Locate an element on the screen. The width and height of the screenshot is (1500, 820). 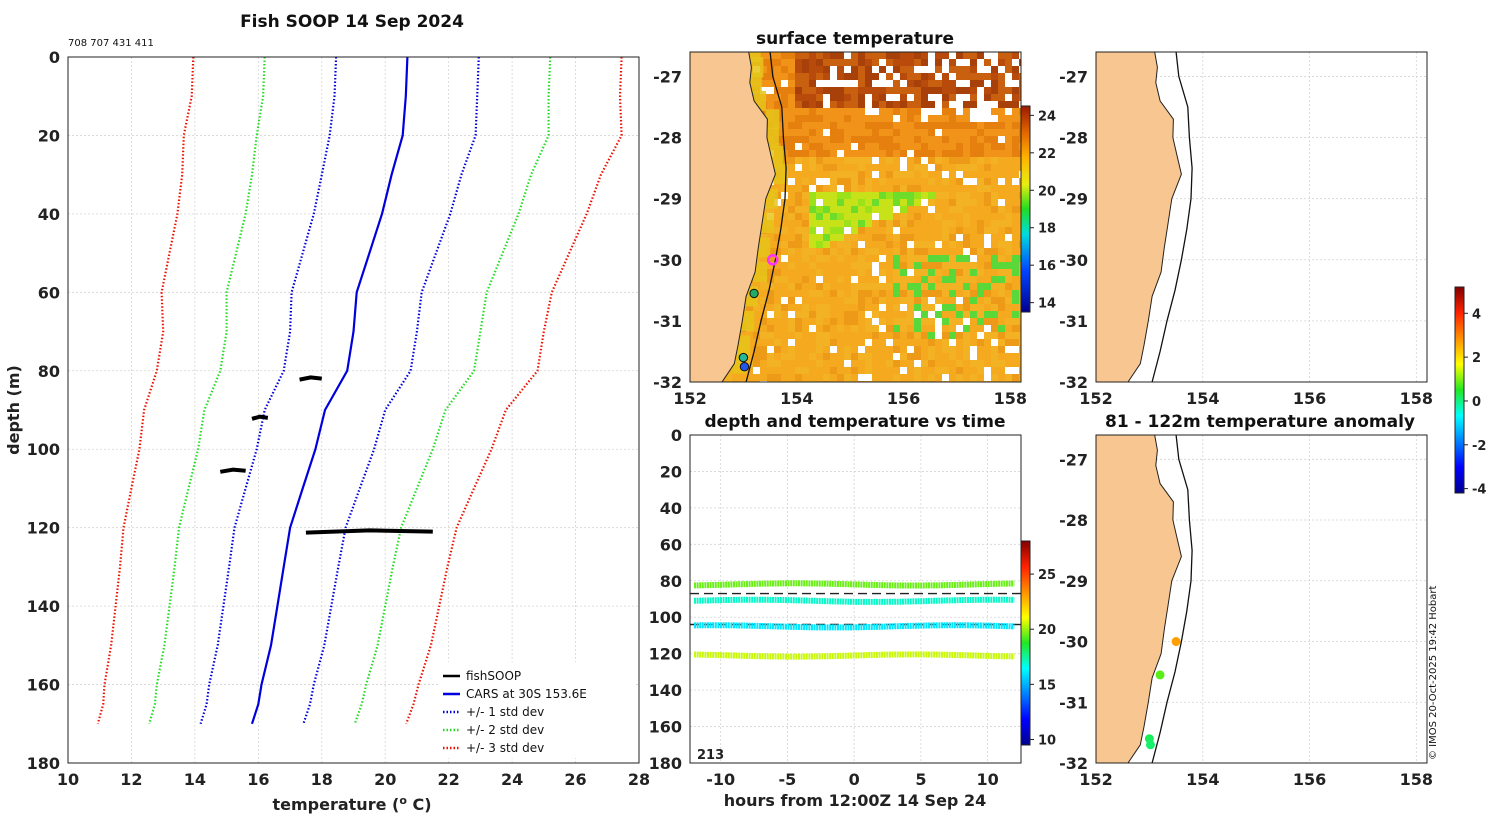
sst-coastal-cell is located at coordinates (760, 272).